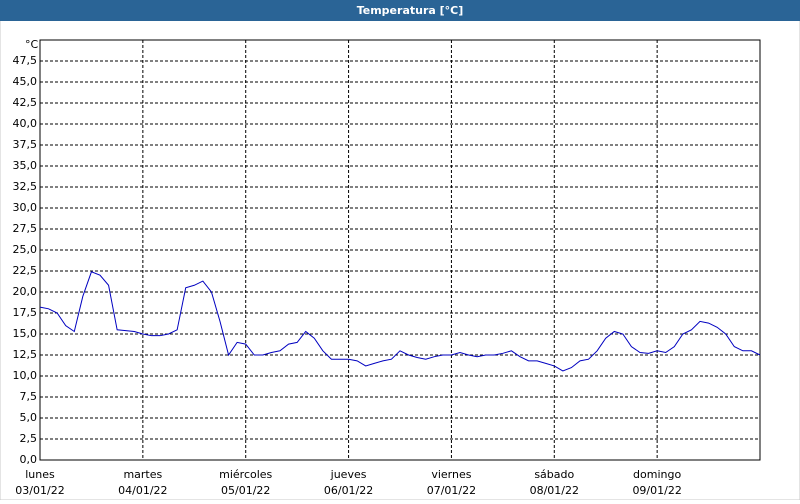  Describe the element at coordinates (245, 490) in the screenshot. I see `x-tick-date: 05/01/22` at that location.